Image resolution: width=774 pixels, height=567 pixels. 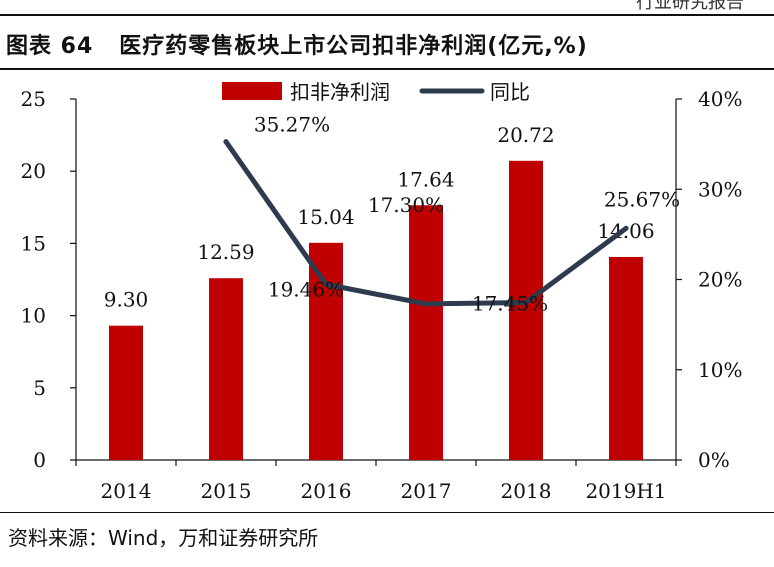 What do you see at coordinates (340, 92) in the screenshot?
I see `legend-bar-label: 扣非净利润` at bounding box center [340, 92].